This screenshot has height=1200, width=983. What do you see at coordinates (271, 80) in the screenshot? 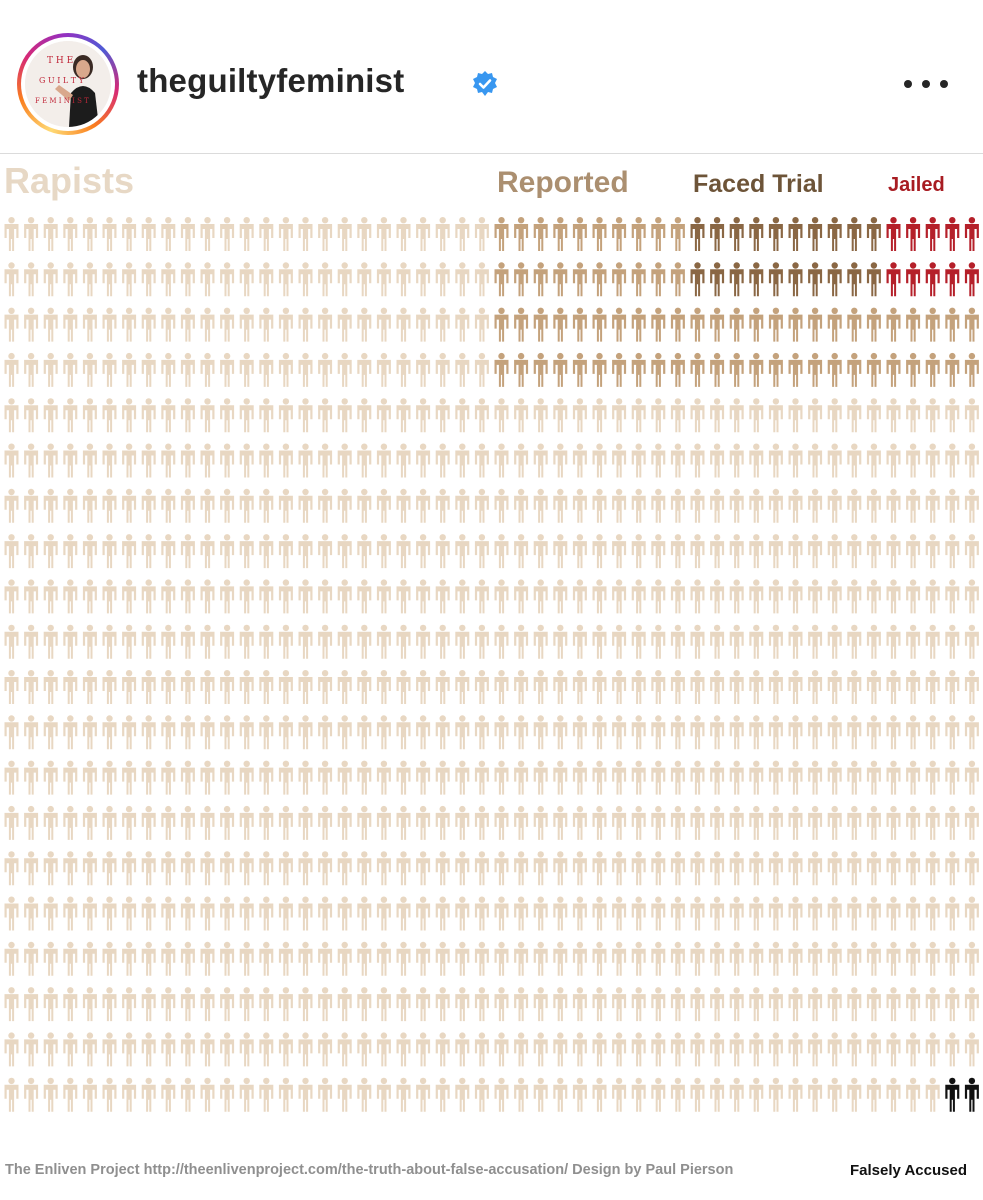
I see `username: theguiltyfeminist` at bounding box center [271, 80].